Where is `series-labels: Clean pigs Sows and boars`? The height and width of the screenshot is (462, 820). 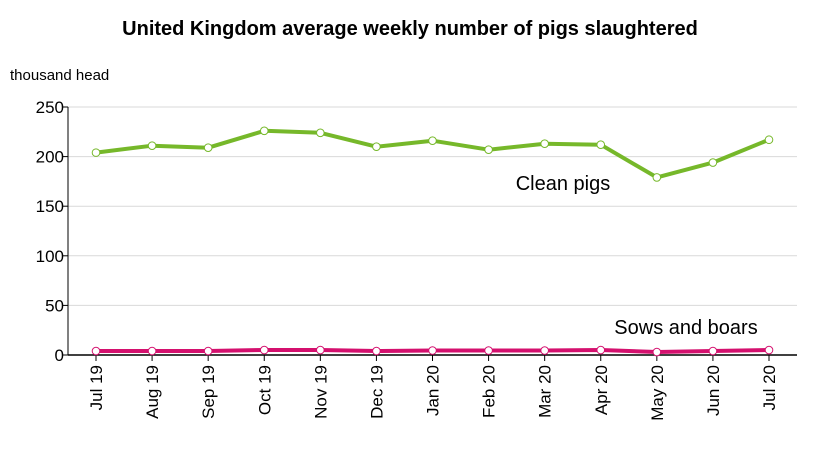
series-labels: Clean pigs Sows and boars is located at coordinates (637, 256).